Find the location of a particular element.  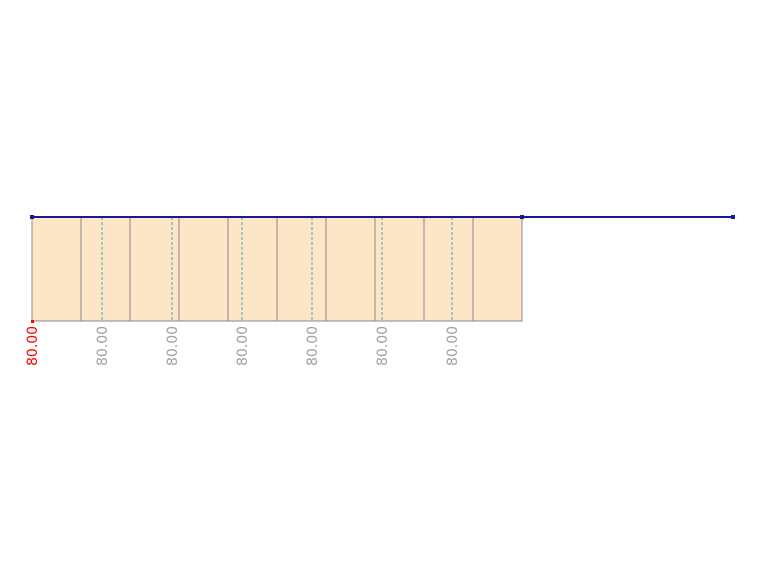

node-end is located at coordinates (733, 217).